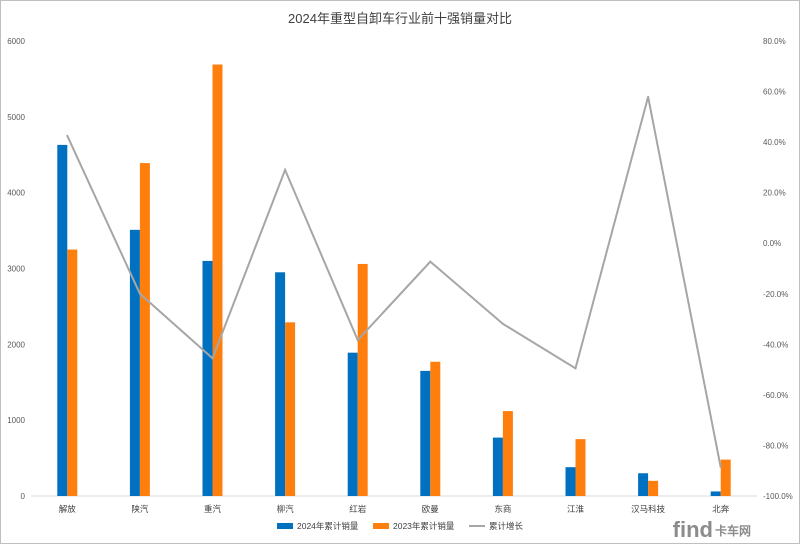  I want to click on watermark-sub: 卡车网, so click(733, 530).